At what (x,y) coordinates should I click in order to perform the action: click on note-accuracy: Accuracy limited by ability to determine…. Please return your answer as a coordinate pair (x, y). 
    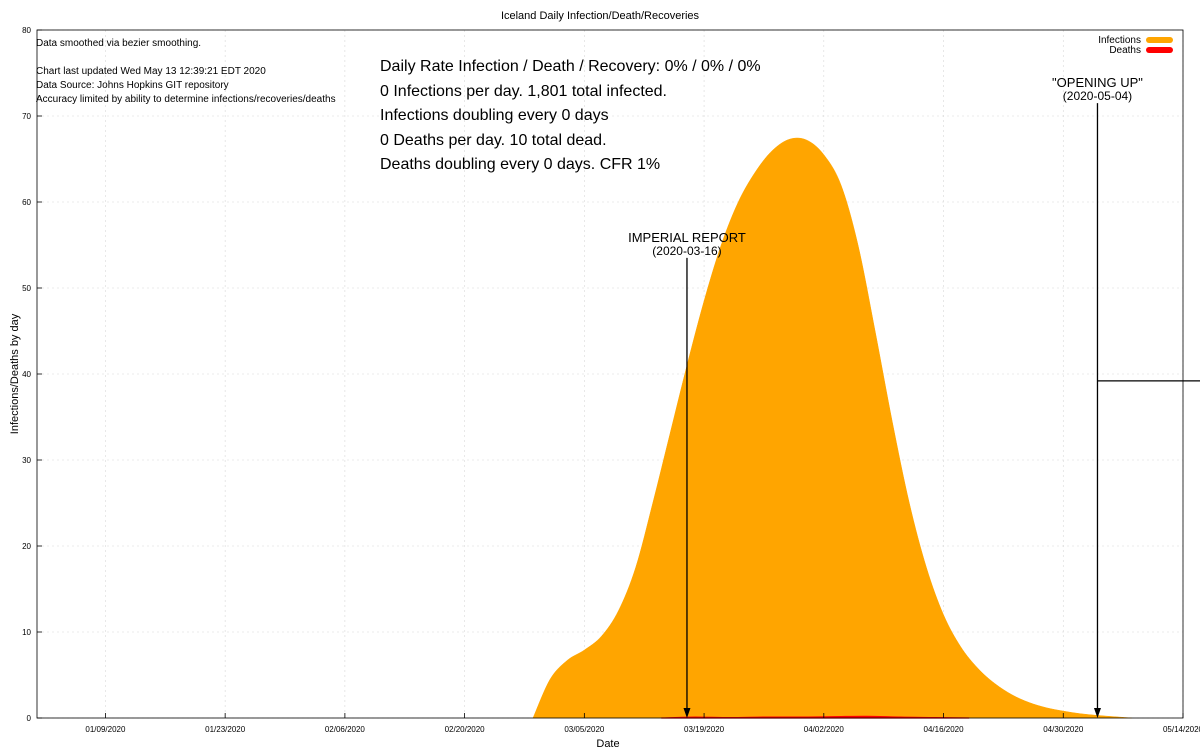
    Looking at the image, I should click on (186, 99).